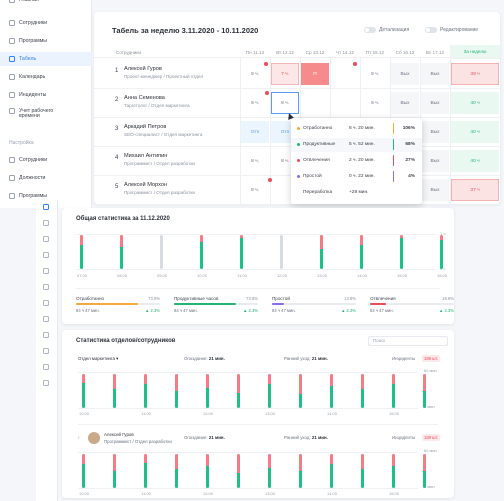 The width and height of the screenshot is (504, 501). I want to click on detail-toggle, so click(370, 30).